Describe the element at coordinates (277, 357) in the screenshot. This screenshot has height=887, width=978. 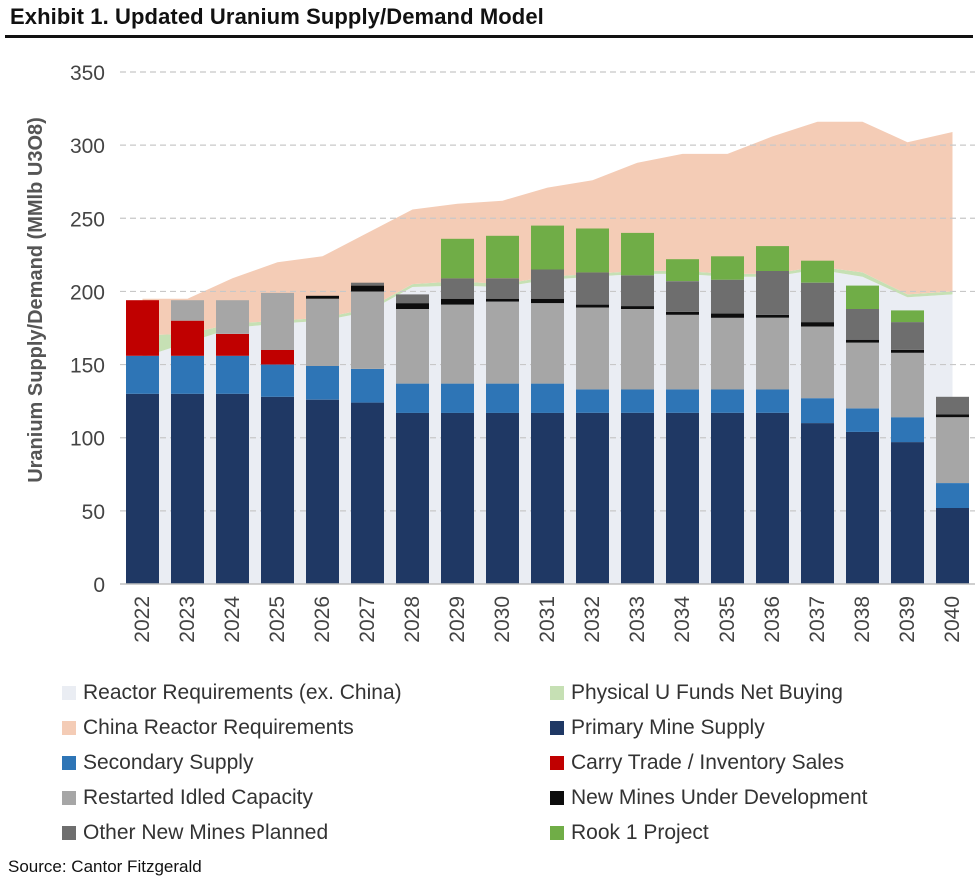
I see `bar-2025-s3` at that location.